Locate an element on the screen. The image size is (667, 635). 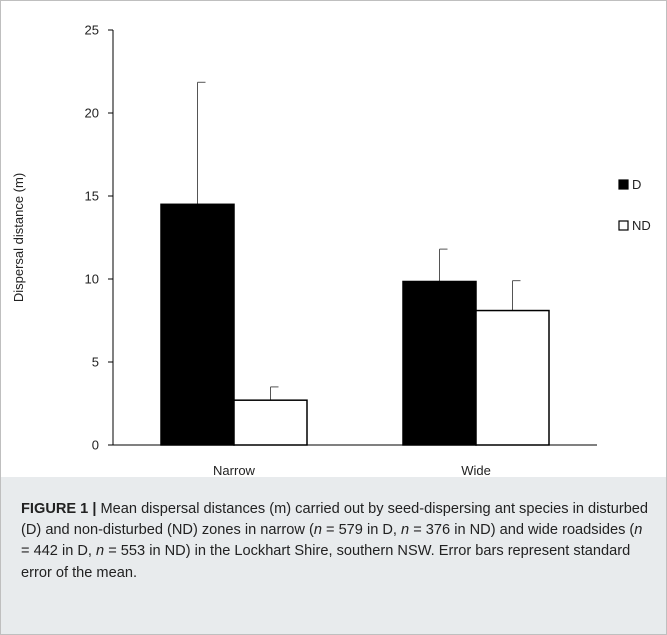
figure-label: FIGURE 1 | is located at coordinates (59, 509).